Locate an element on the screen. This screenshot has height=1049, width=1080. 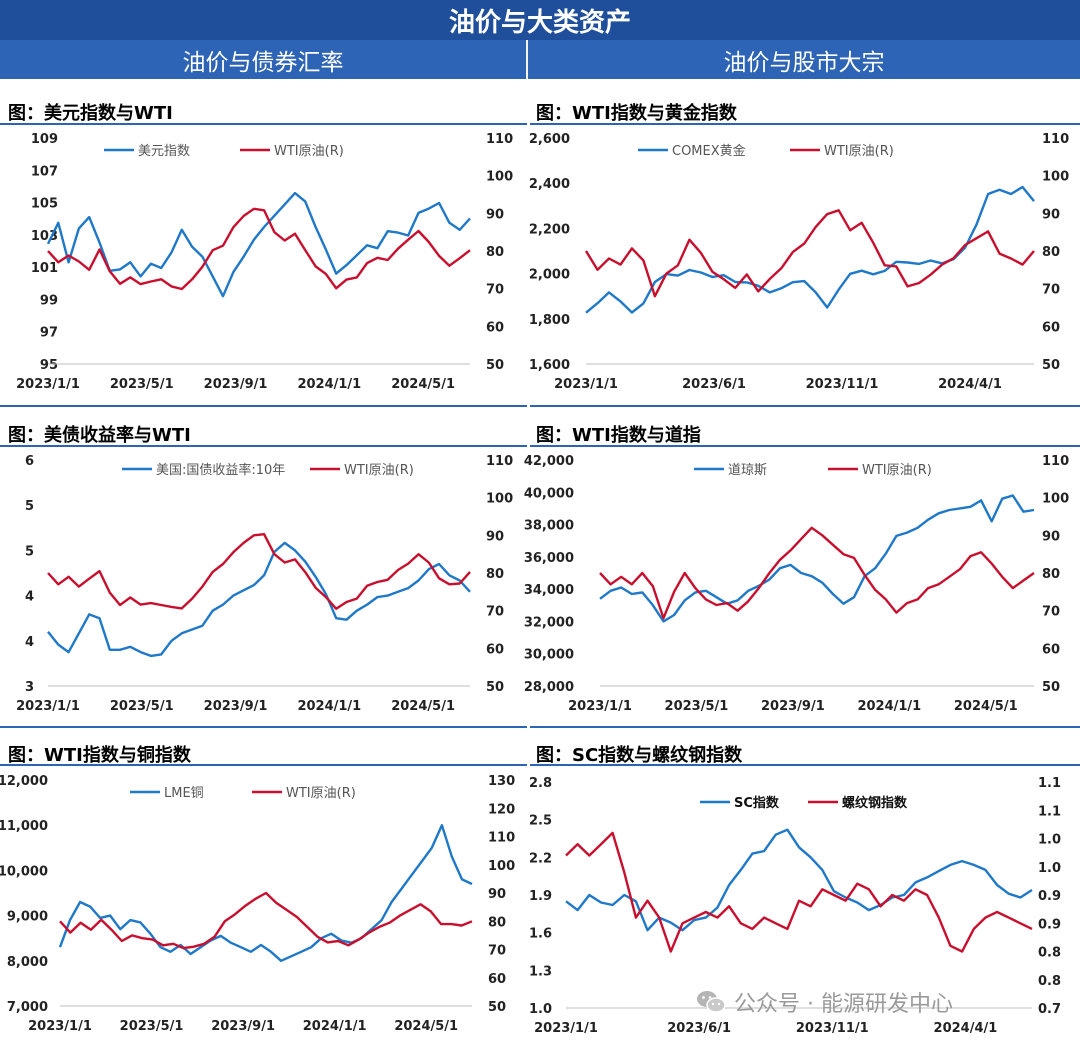
y-left-tick-label: 36,000 is located at coordinates (549, 558).